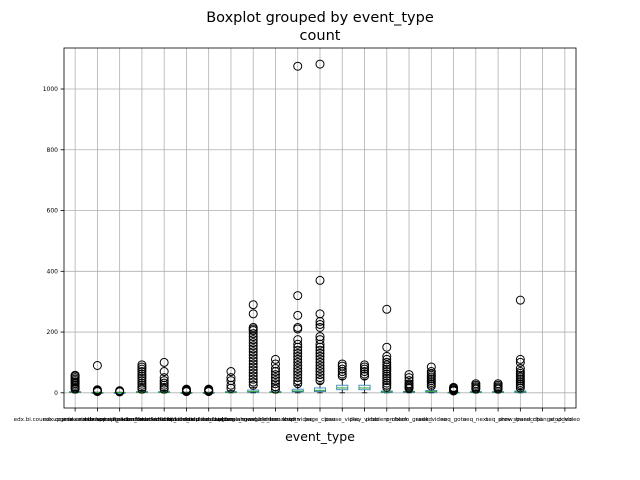 The width and height of the screenshot is (640, 480). Describe the element at coordinates (53, 211) in the screenshot. I see `y-tick-label: 600` at that location.